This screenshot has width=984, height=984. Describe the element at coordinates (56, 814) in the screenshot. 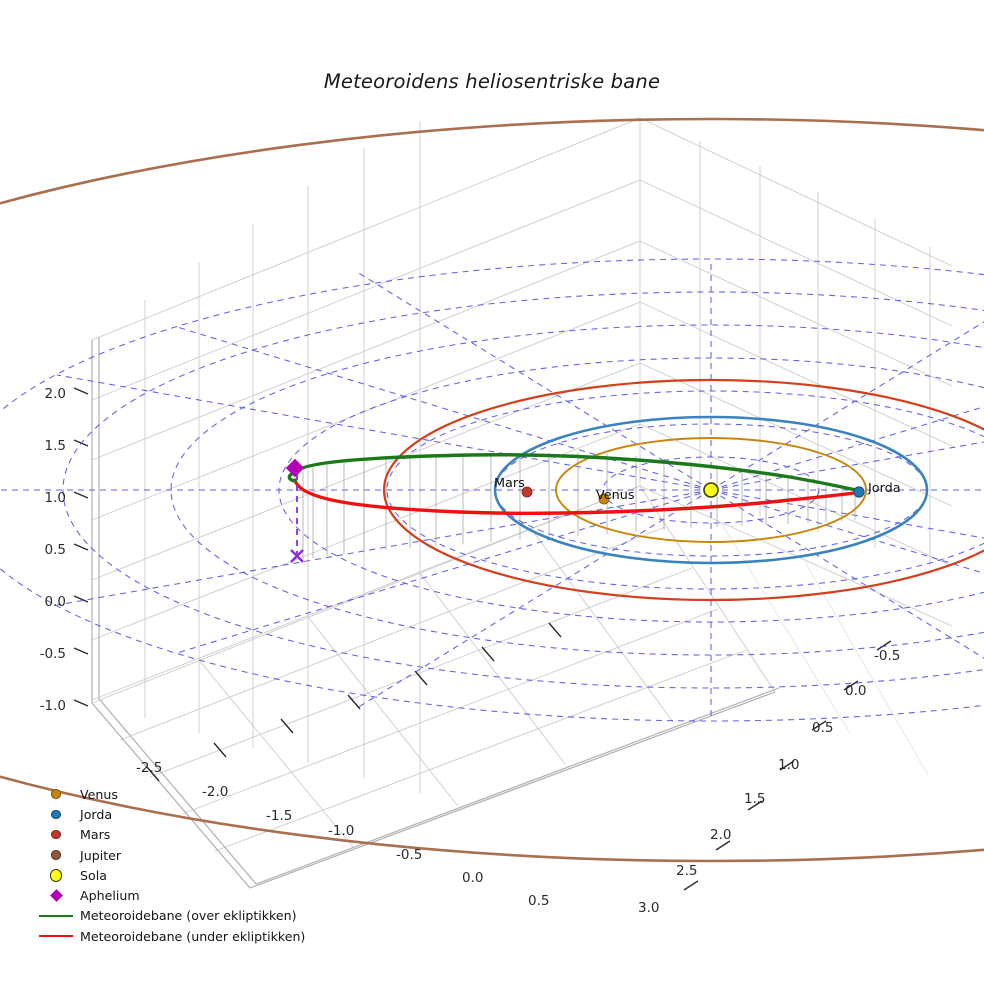

I see `jorda-dot-icon` at that location.